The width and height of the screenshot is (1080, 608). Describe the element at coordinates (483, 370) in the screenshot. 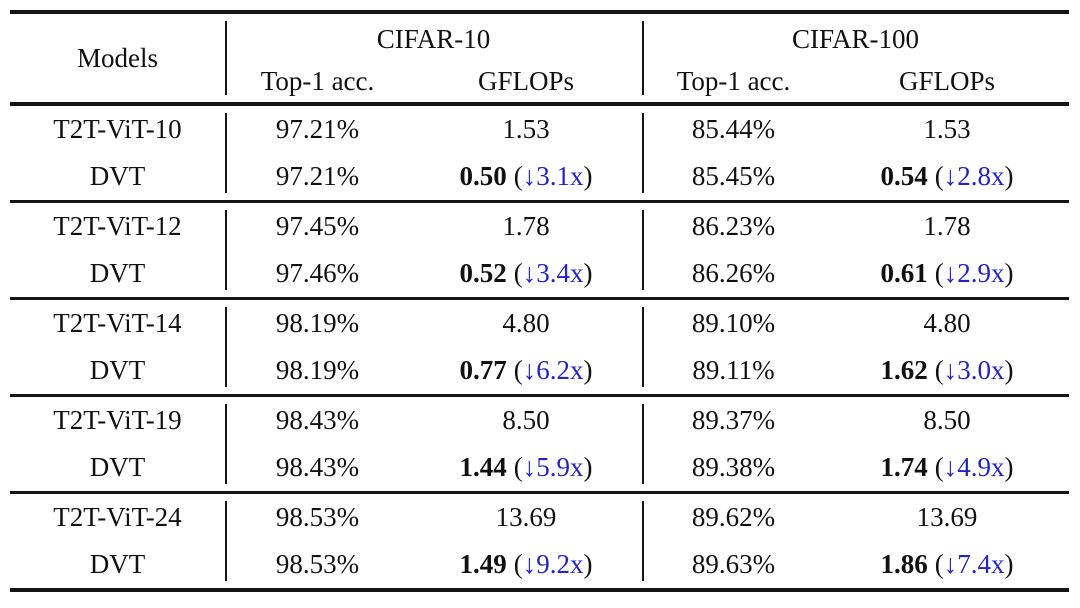

I see `gflops-bold: 0.77` at that location.